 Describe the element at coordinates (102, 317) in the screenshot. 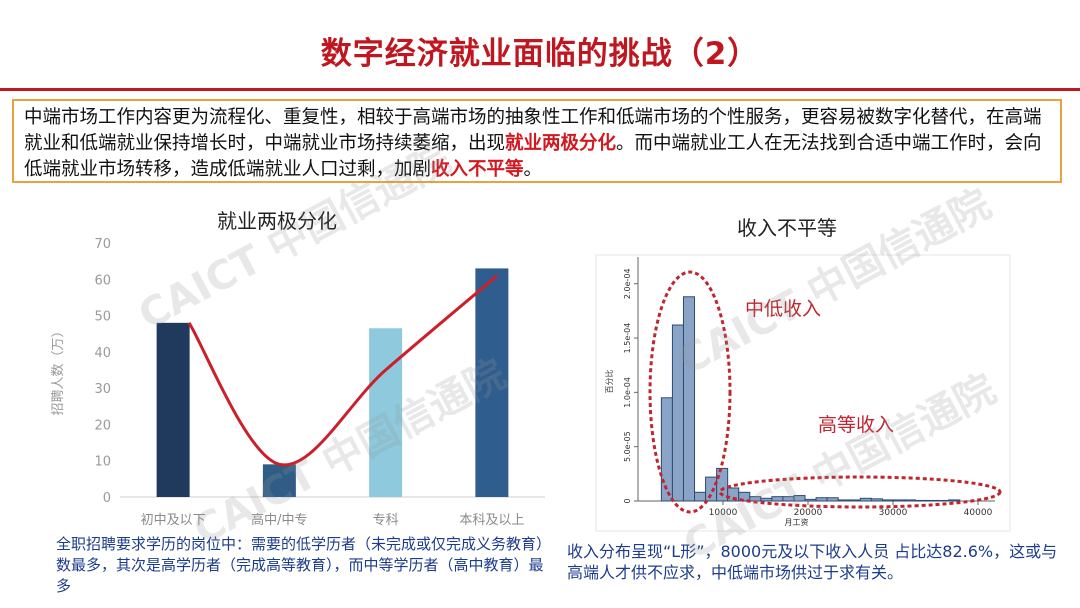

I see `y-tick-label: 50` at that location.